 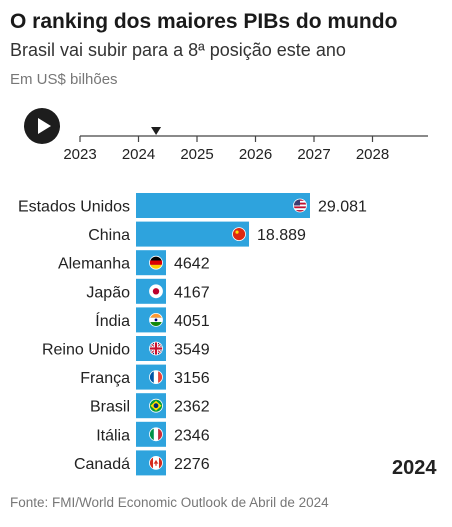 What do you see at coordinates (281, 235) in the screenshot?
I see `bar-value-label: 18.889` at bounding box center [281, 235].